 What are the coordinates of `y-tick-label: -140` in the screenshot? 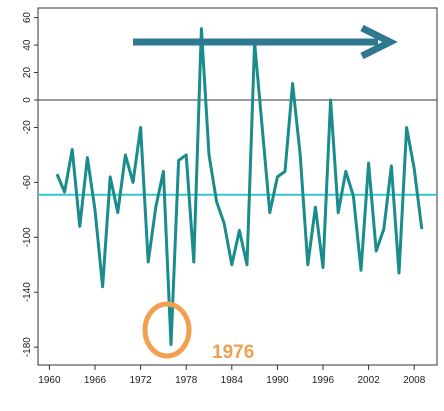 It's located at (27, 292).